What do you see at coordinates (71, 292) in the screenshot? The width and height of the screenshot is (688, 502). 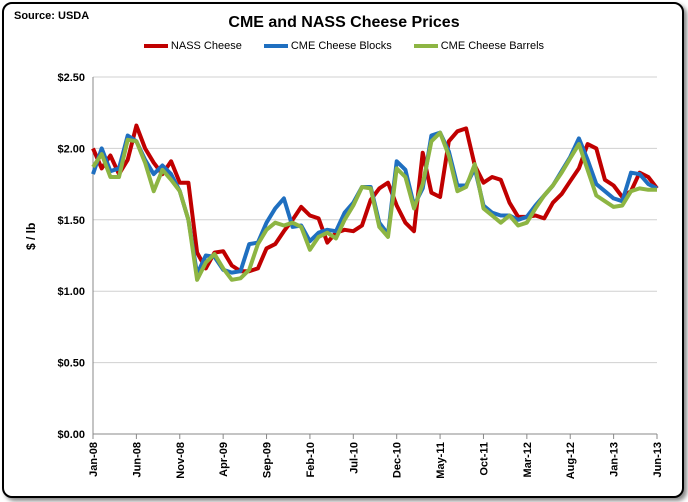 I see `y-tick-label: $1.00` at bounding box center [71, 292].